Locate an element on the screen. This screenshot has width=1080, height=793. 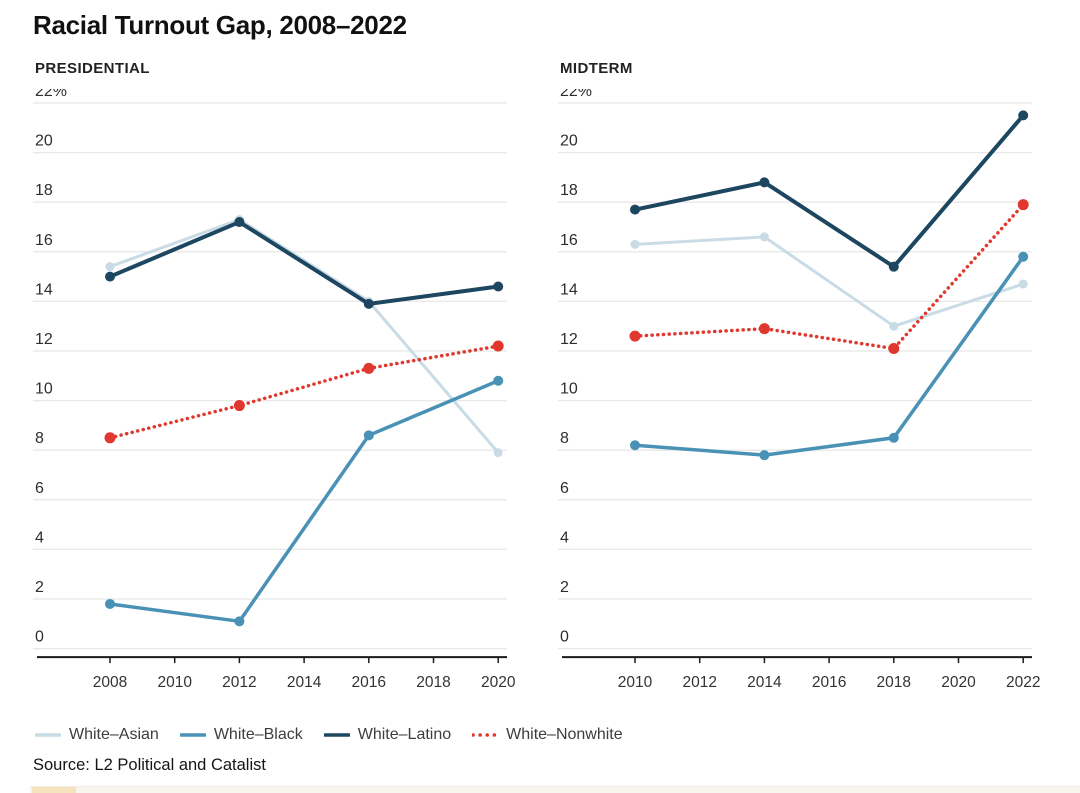
x-axis-ticks: 2010 2012 2014 2016 2018 2020 2022 is located at coordinates (829, 674).